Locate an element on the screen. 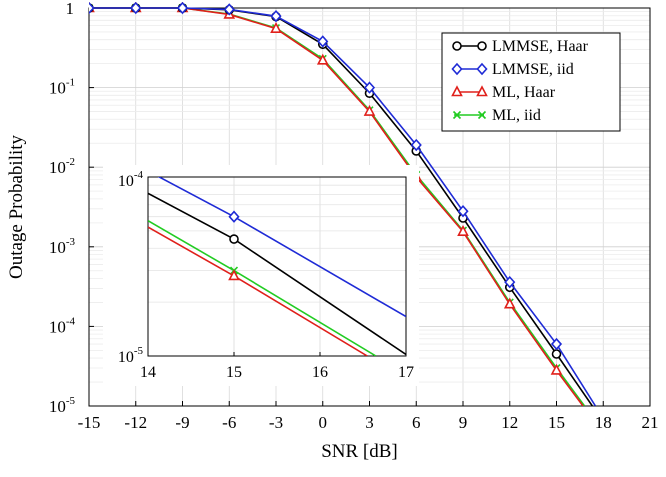 The width and height of the screenshot is (666, 477). inset-x-tick-label: 15 is located at coordinates (234, 372).